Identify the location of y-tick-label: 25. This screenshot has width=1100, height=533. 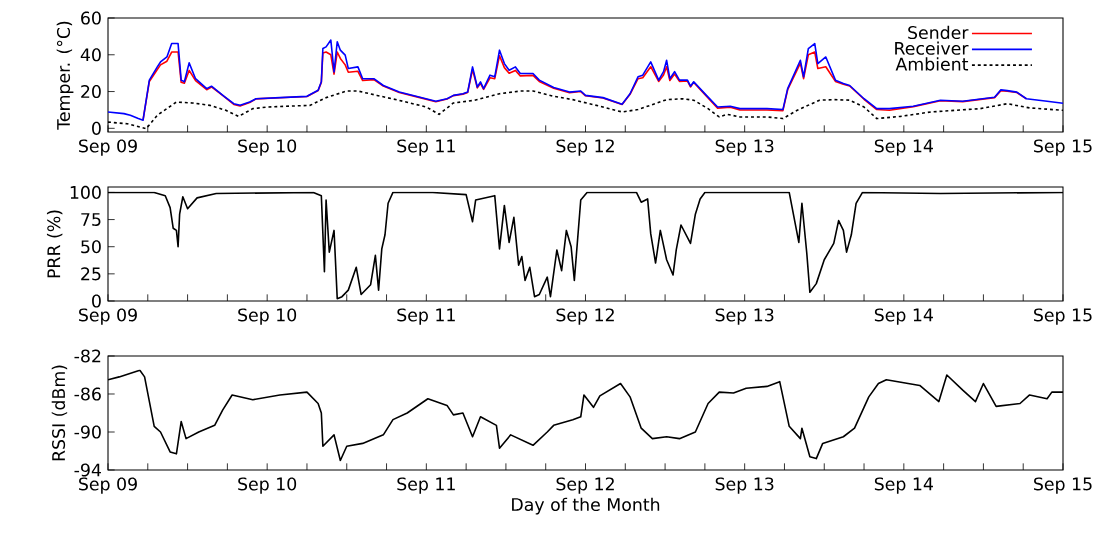
(91, 274).